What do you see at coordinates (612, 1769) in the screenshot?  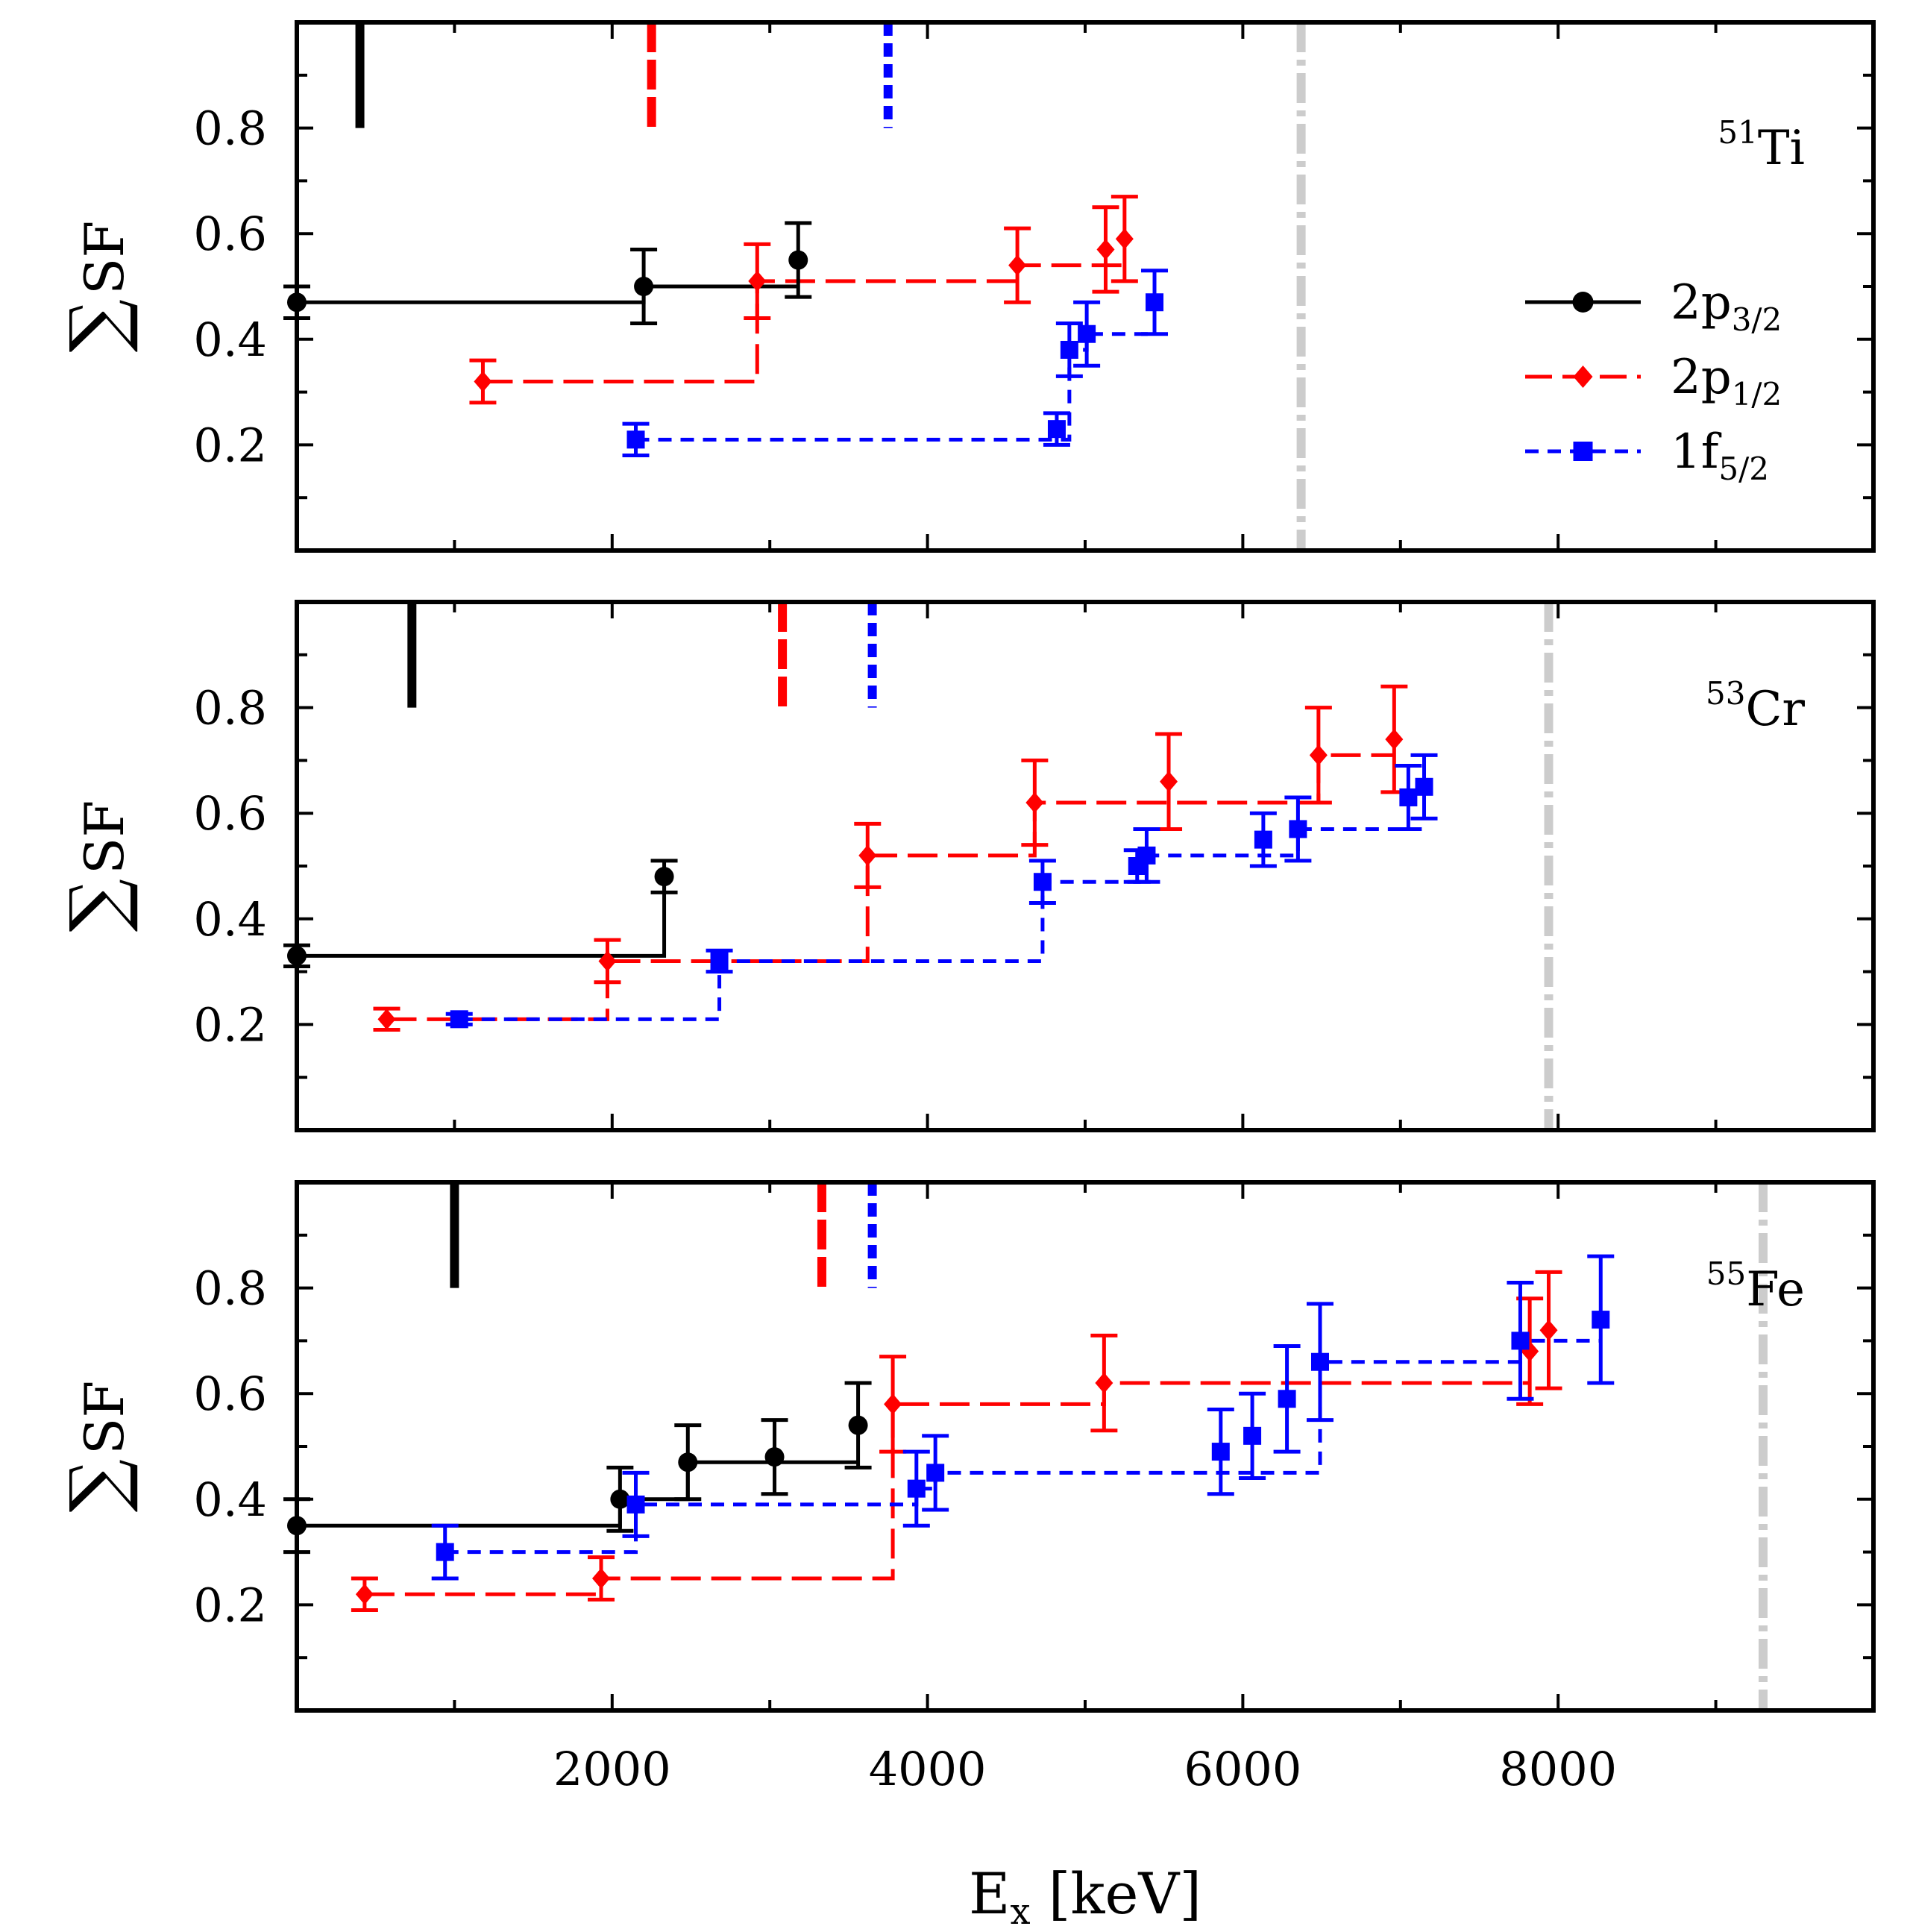 I see `x-tick-label: 2000` at bounding box center [612, 1769].